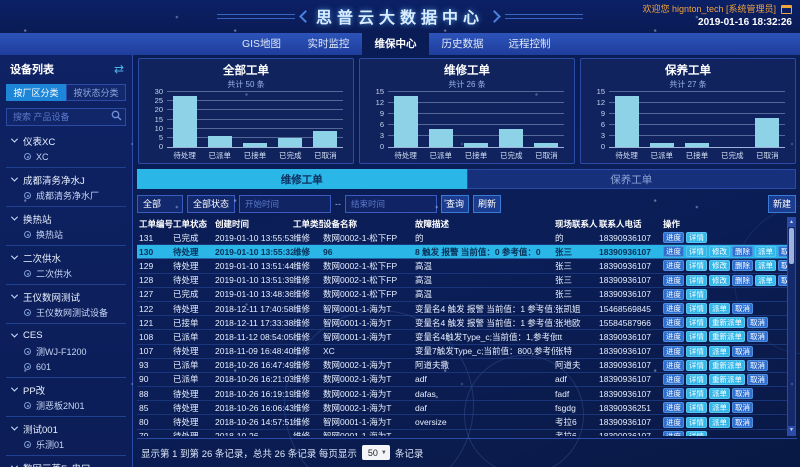 This screenshot has width=800, height=467. Describe the element at coordinates (36, 92) in the screenshot. I see `sidebar-tab-1: 按厂区分类` at that location.